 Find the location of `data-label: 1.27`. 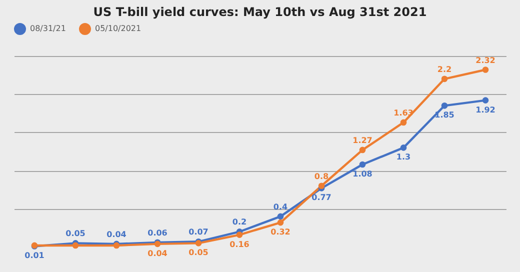

data-label: 1.27 is located at coordinates (362, 140).